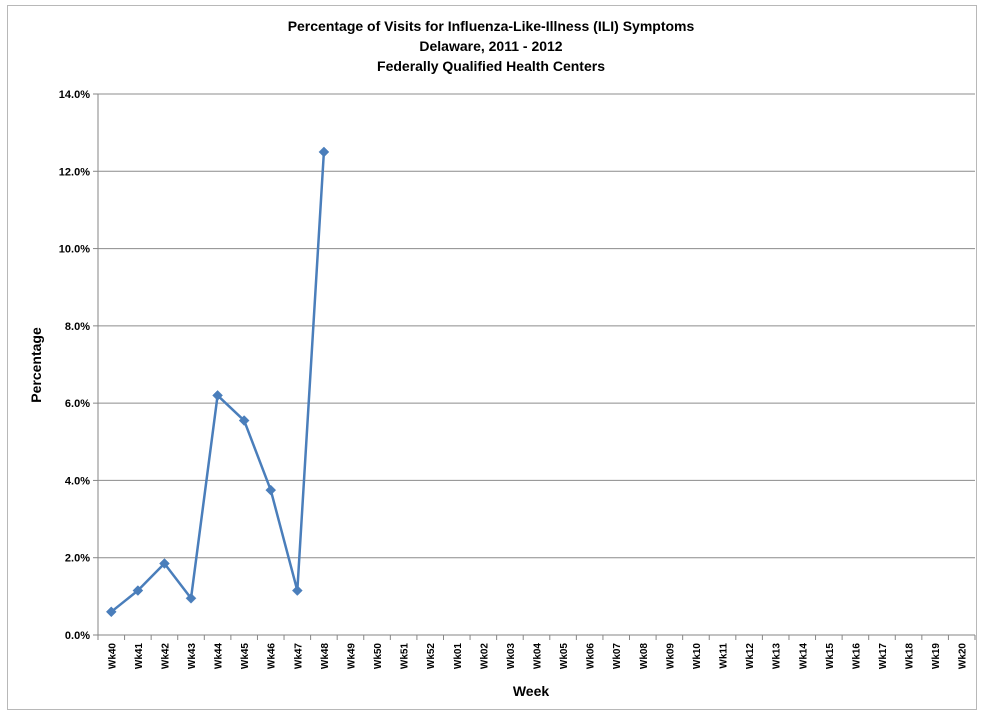  I want to click on x-tick-label: Wk12, so click(750, 656).